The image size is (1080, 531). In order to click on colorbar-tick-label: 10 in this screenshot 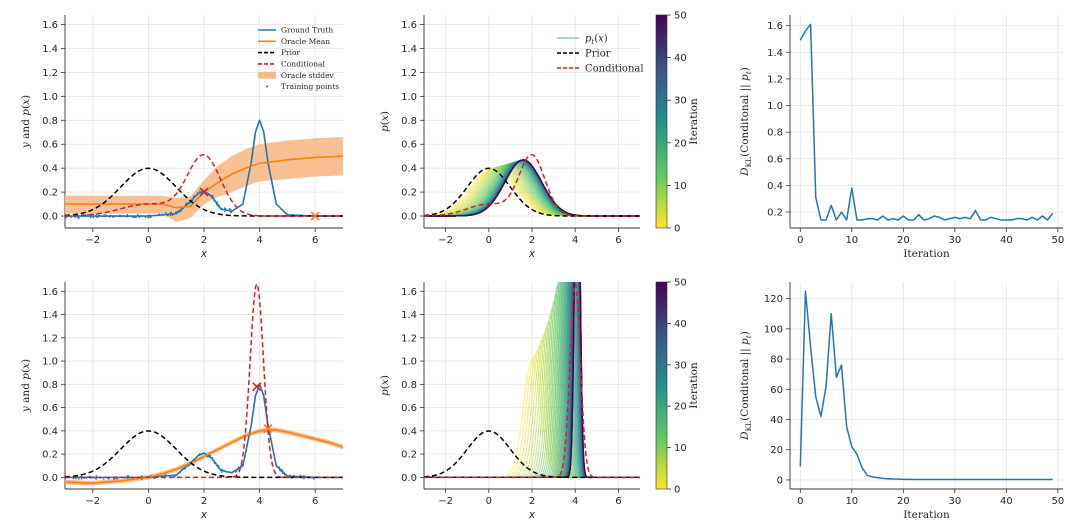, I will do `click(680, 186)`.